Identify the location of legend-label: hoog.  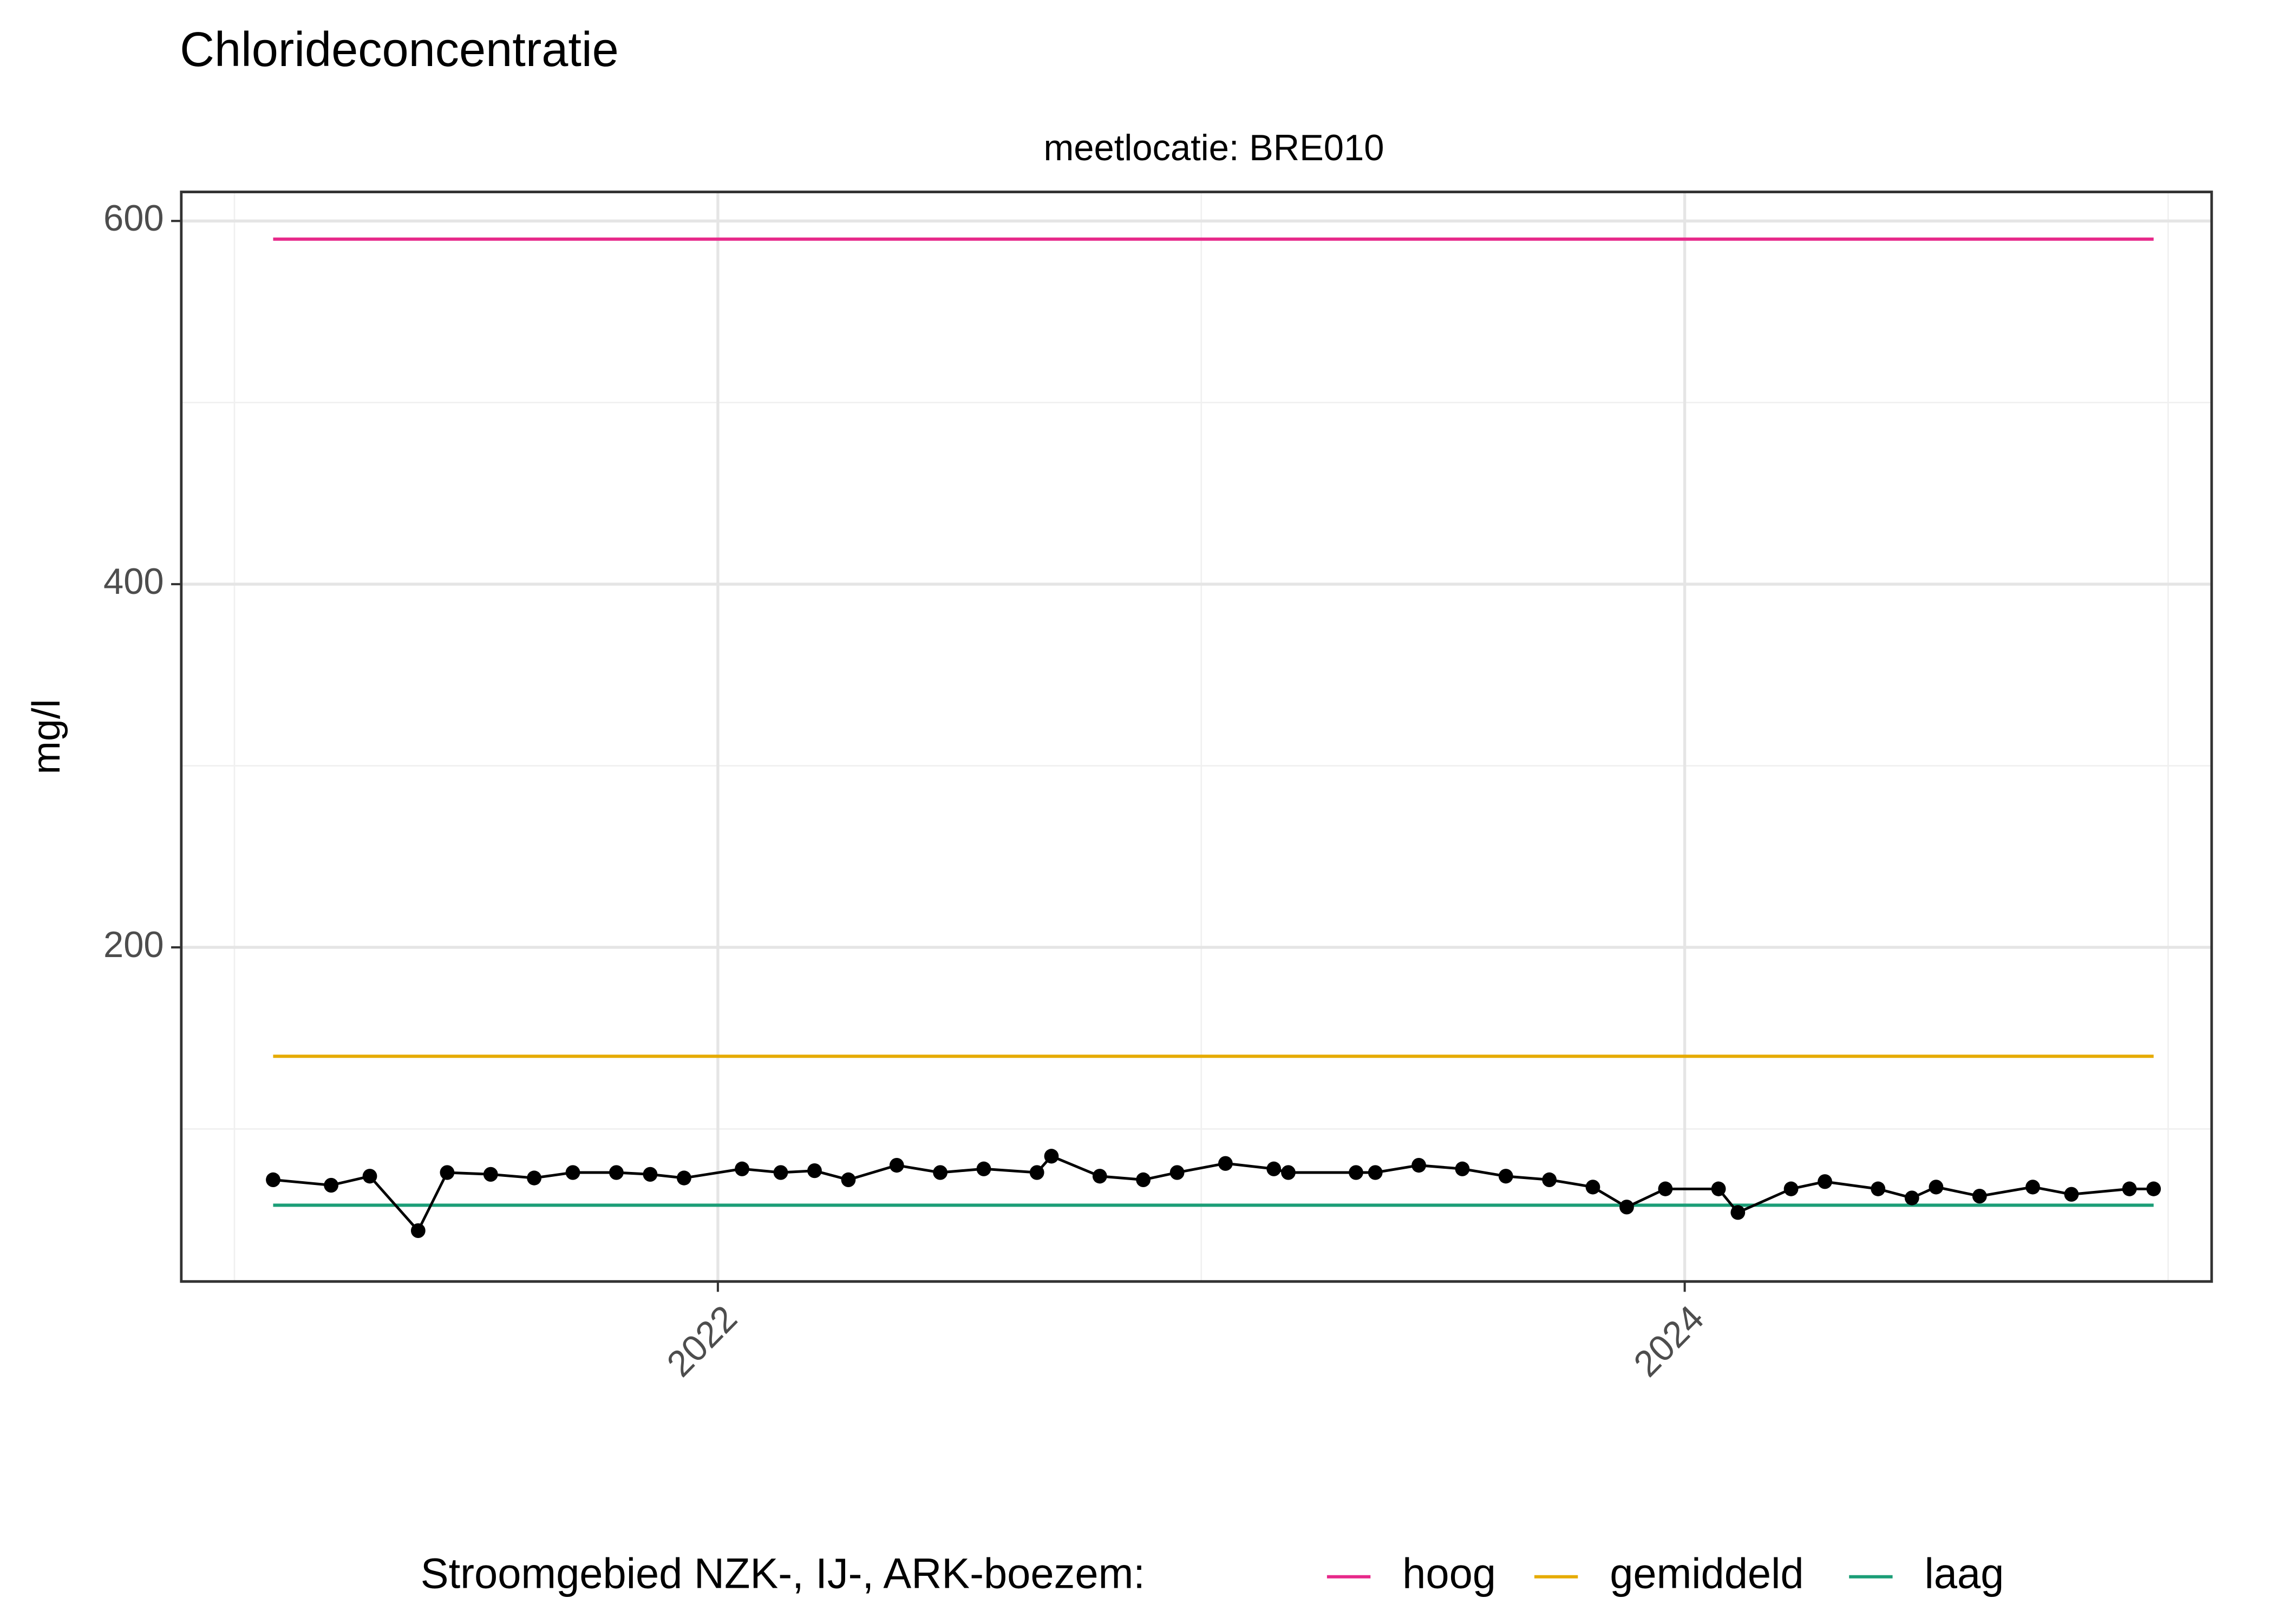
(1449, 1573).